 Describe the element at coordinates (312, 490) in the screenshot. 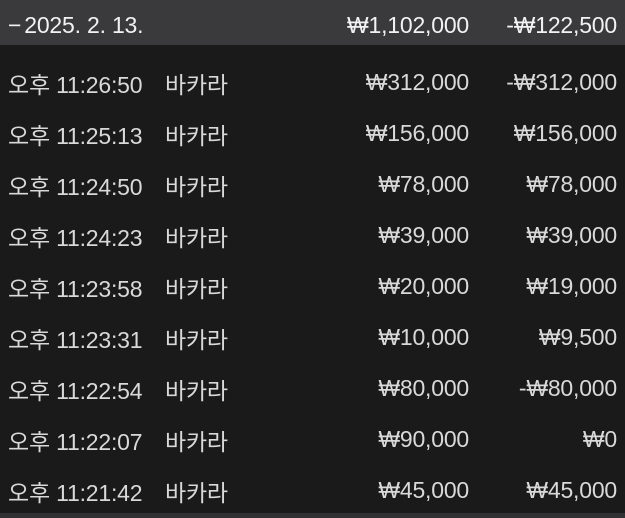

I see `transaction-row: 오후 11:21:42 바카라 ₩45,000 ₩45,000` at that location.